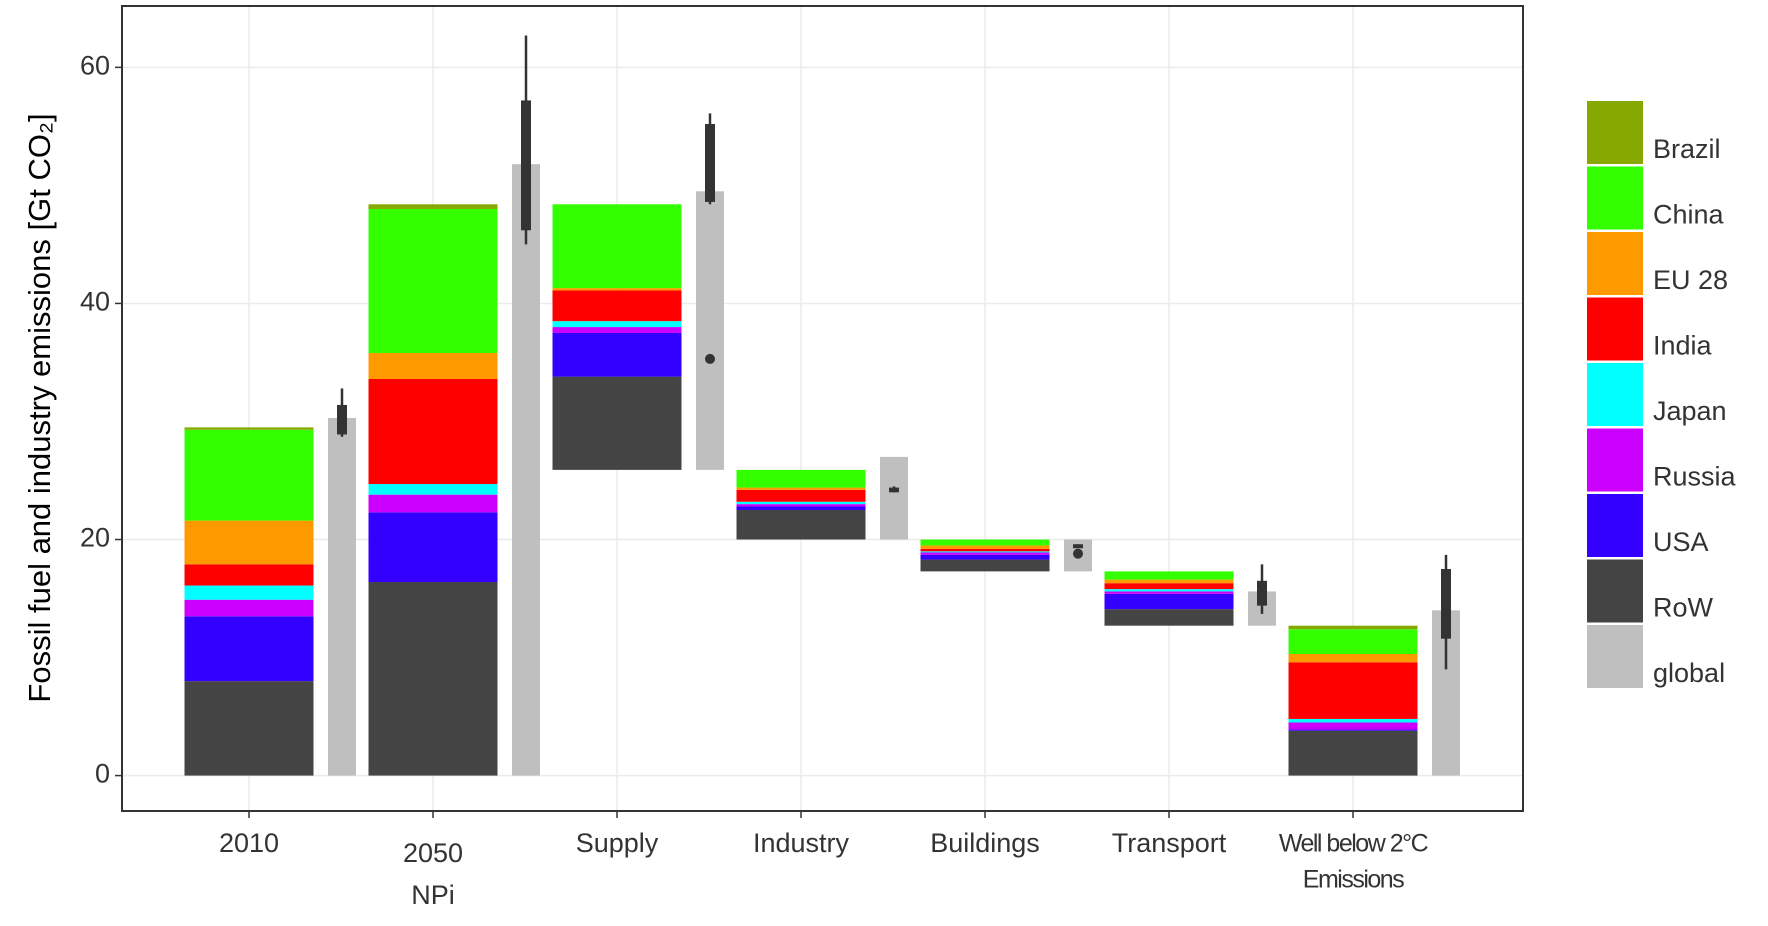 This screenshot has width=1768, height=926. I want to click on legend-label: global, so click(1689, 673).